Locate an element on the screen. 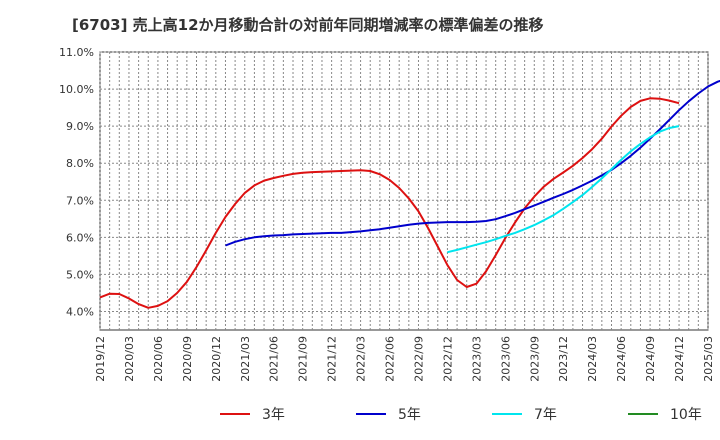  legend-label-0: 3年 is located at coordinates (273, 415).